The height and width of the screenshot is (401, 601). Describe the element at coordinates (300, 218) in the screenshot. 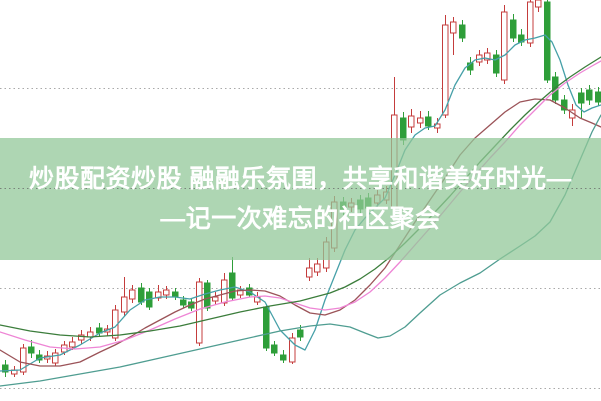

I see `banner-title-line2: —记一次难忘的社区聚会` at that location.